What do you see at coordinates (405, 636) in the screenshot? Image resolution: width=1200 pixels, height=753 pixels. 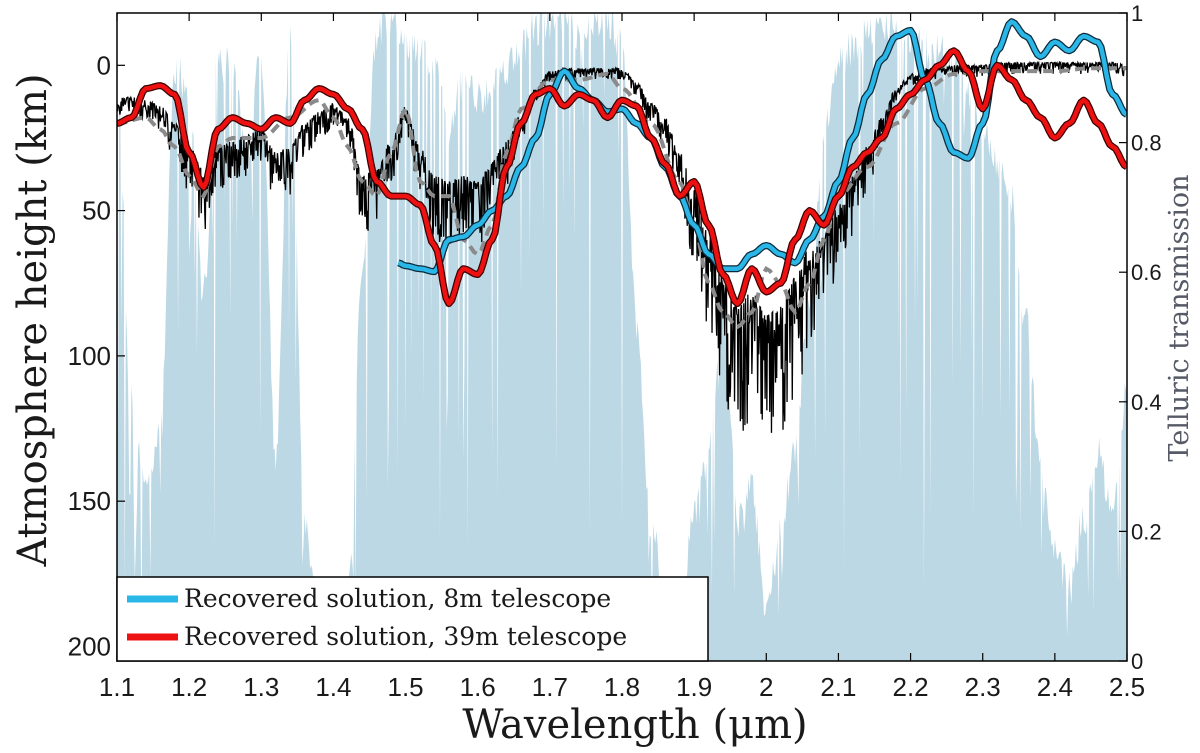 I see `legend-label-39m: Recovered solution, 39m telescope` at bounding box center [405, 636].